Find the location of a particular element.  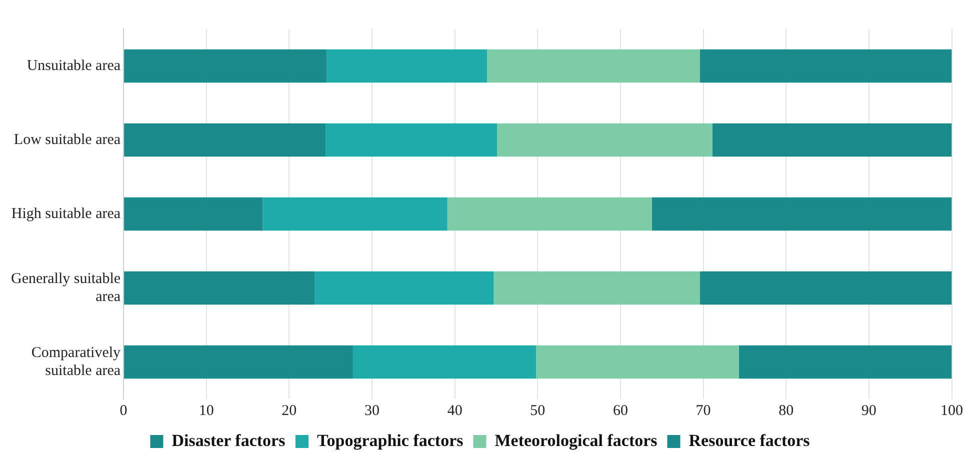

legend-label: Disaster factors is located at coordinates (229, 440).